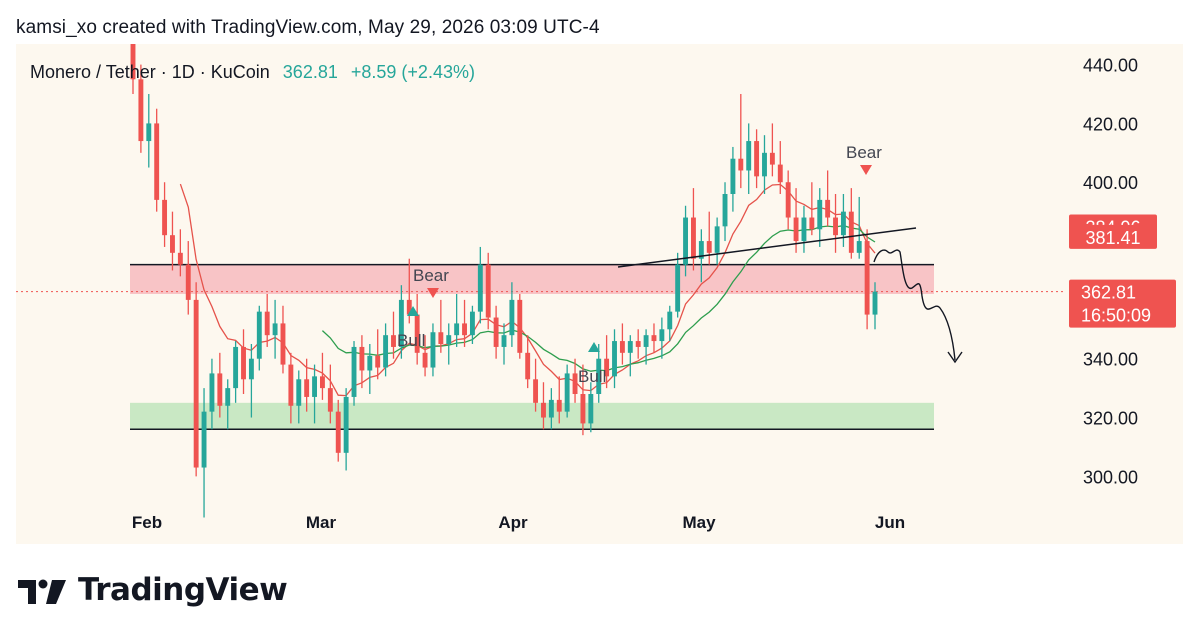 The image size is (1199, 640). What do you see at coordinates (1110, 124) in the screenshot?
I see `y-tick-label: 420.00` at bounding box center [1110, 124].